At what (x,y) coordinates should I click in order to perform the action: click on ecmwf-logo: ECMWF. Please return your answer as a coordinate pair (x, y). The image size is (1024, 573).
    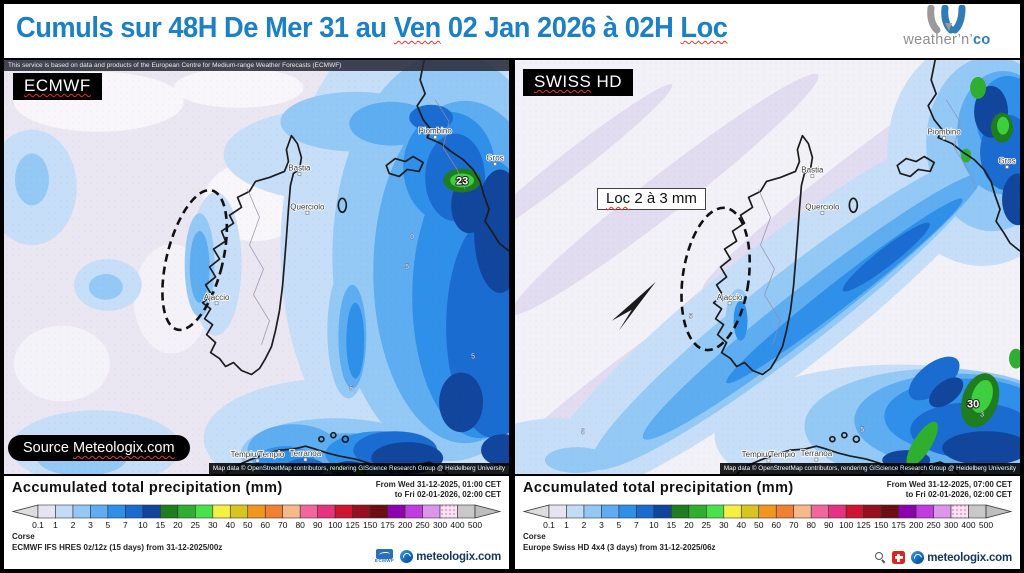
    Looking at the image, I should click on (384, 556).